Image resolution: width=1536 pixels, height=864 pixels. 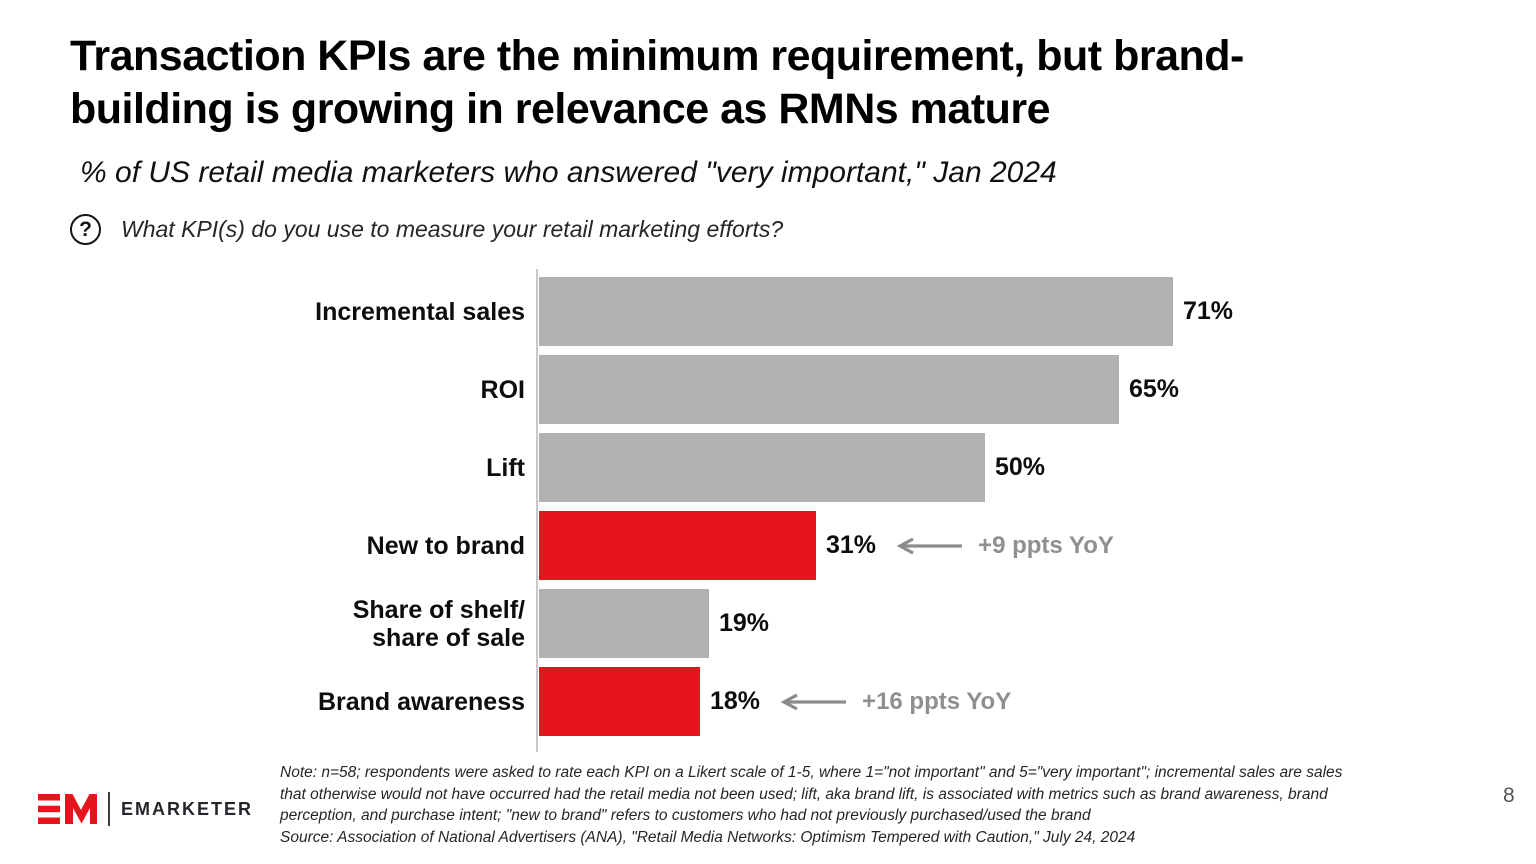 What do you see at coordinates (187, 808) in the screenshot?
I see `logo-wordmark: EMARKETER` at bounding box center [187, 808].